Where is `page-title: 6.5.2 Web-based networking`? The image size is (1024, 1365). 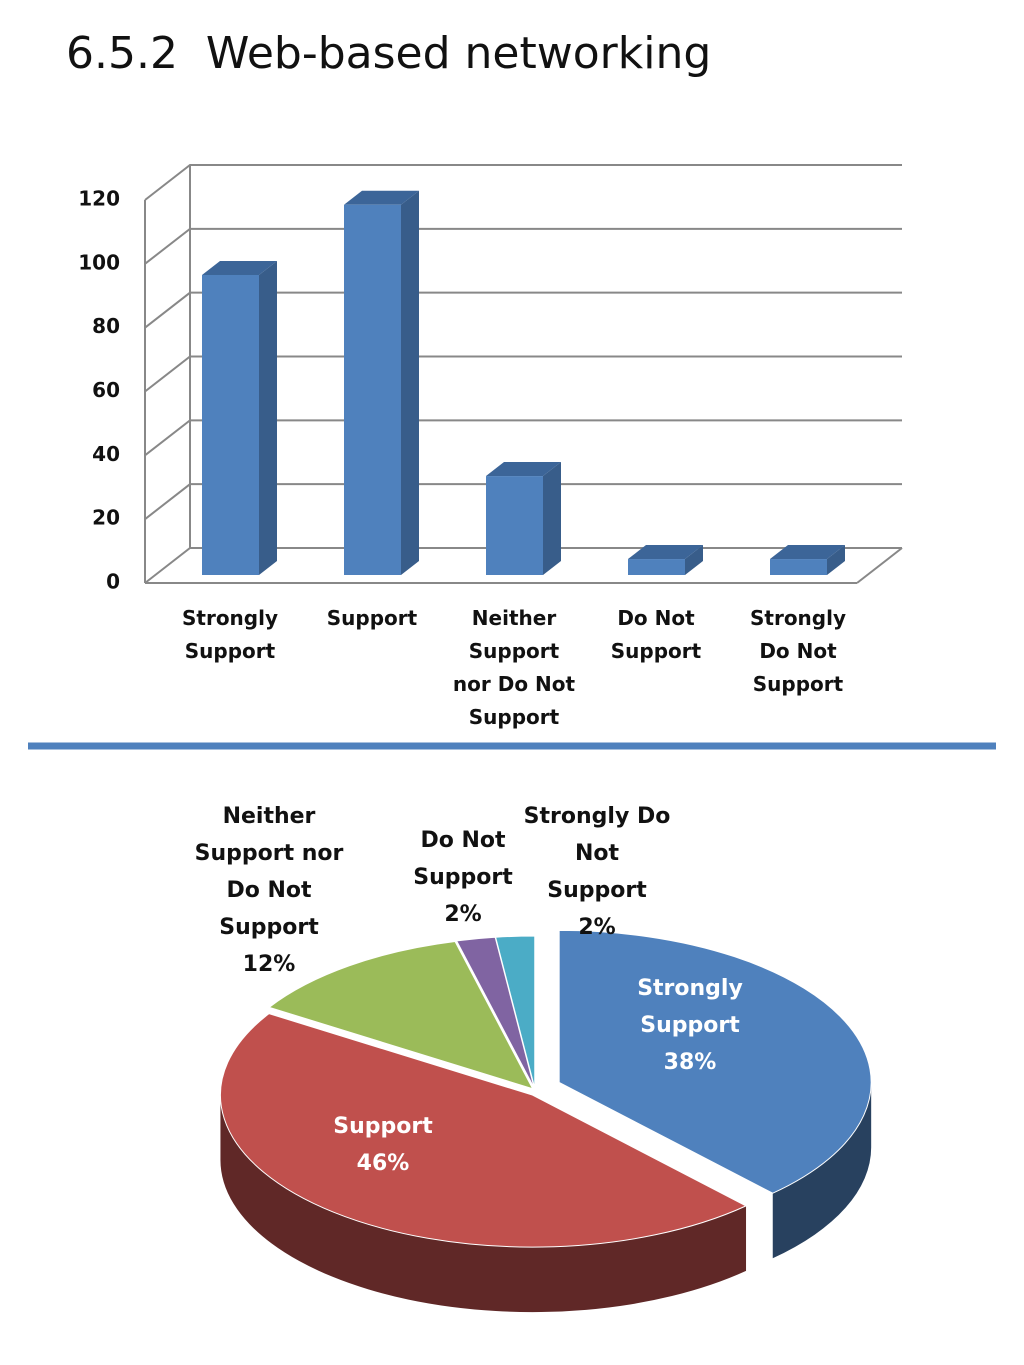
page-title: 6.5.2 Web-based networking is located at coordinates (389, 53).